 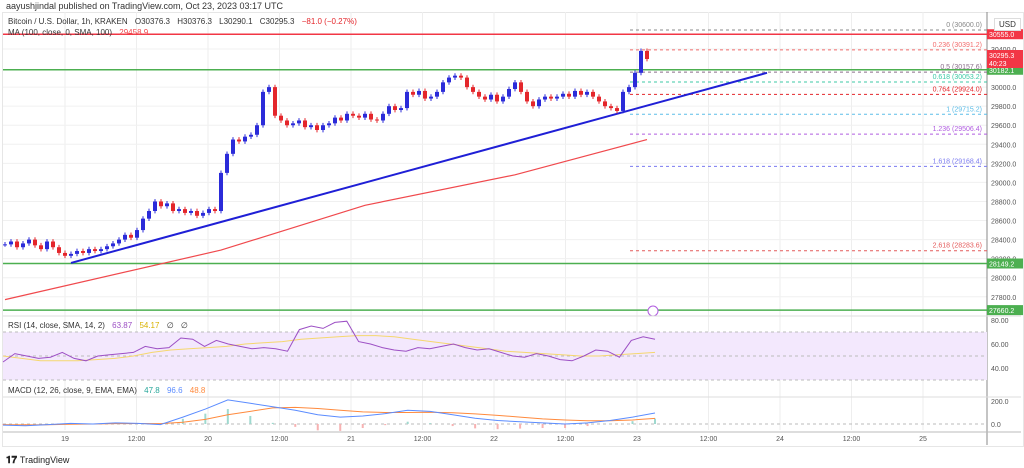 What do you see at coordinates (964, 25) in the screenshot?
I see `fib-level-label: 0 (30600.0)` at bounding box center [964, 25].